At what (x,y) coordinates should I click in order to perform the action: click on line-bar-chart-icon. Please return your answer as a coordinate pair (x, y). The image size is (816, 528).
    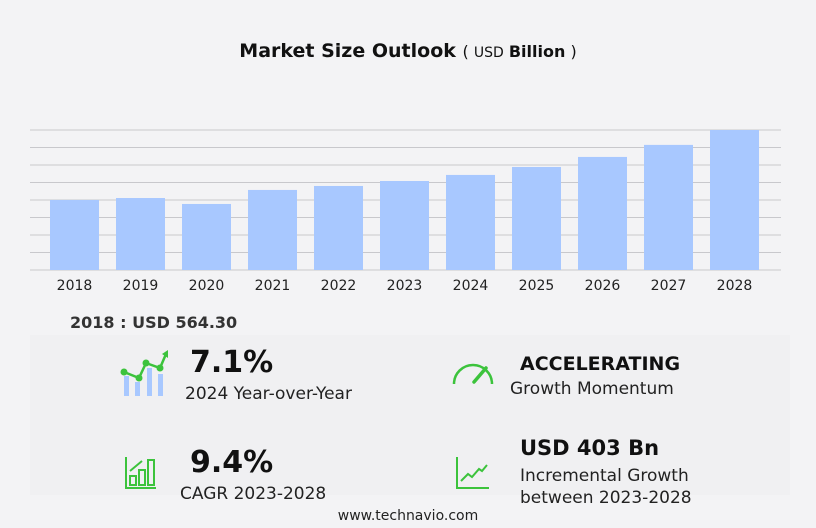
    Looking at the image, I should click on (144, 373).